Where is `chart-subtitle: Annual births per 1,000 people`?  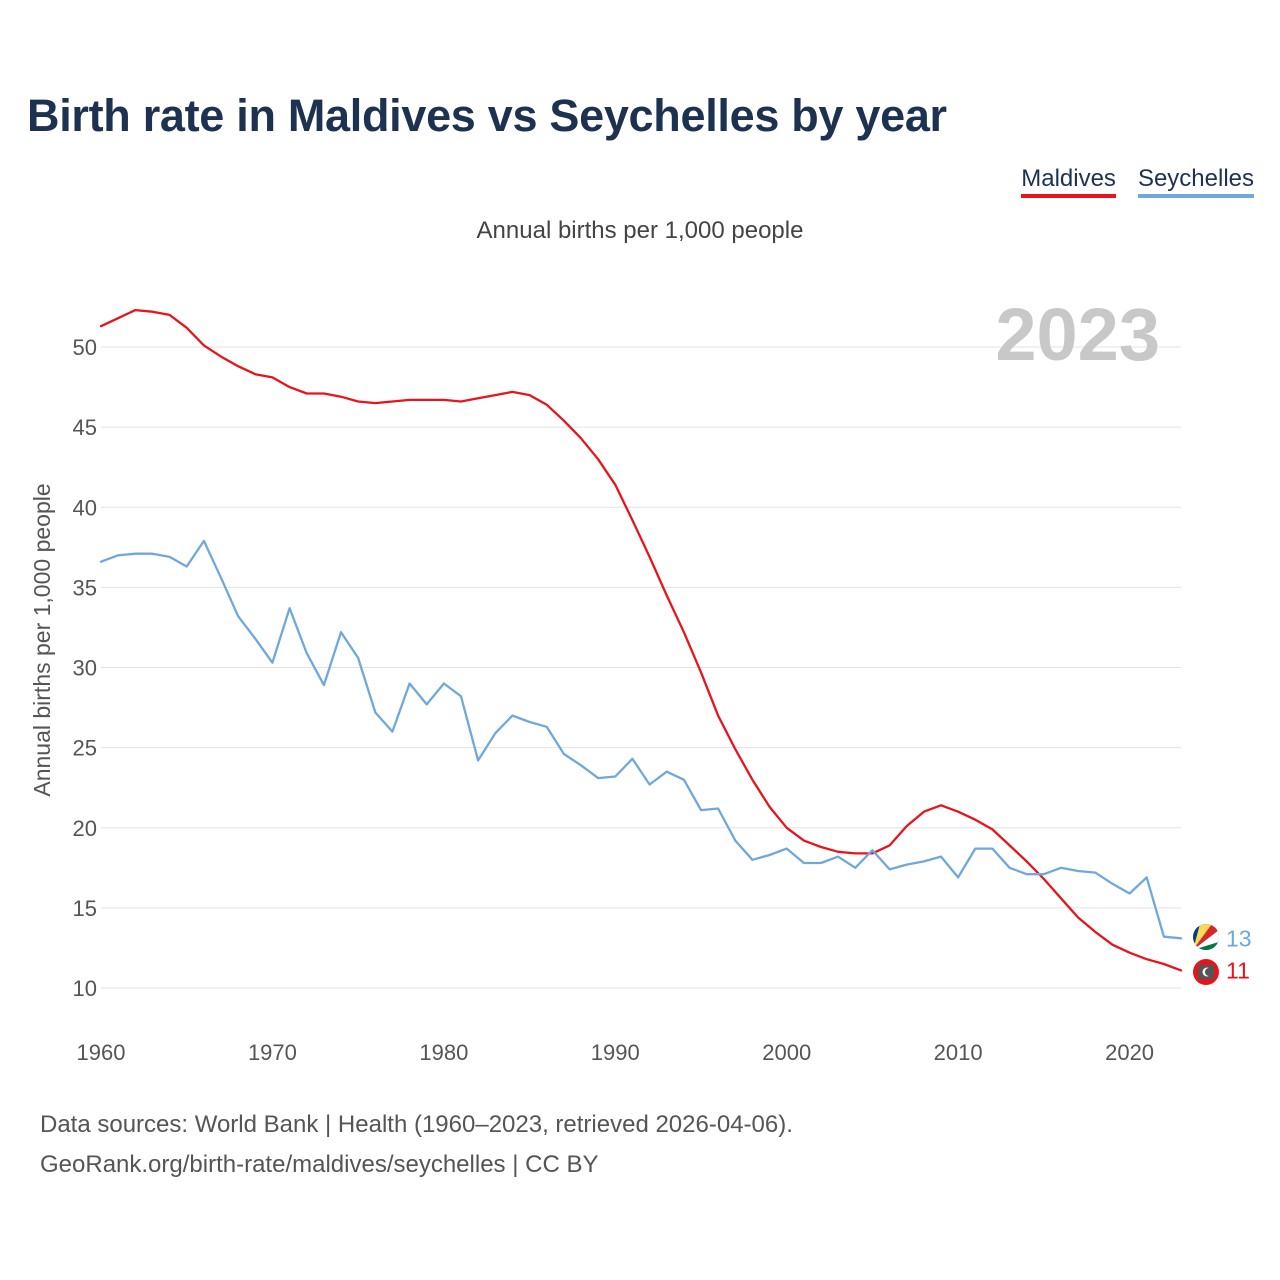
chart-subtitle: Annual births per 1,000 people is located at coordinates (640, 230).